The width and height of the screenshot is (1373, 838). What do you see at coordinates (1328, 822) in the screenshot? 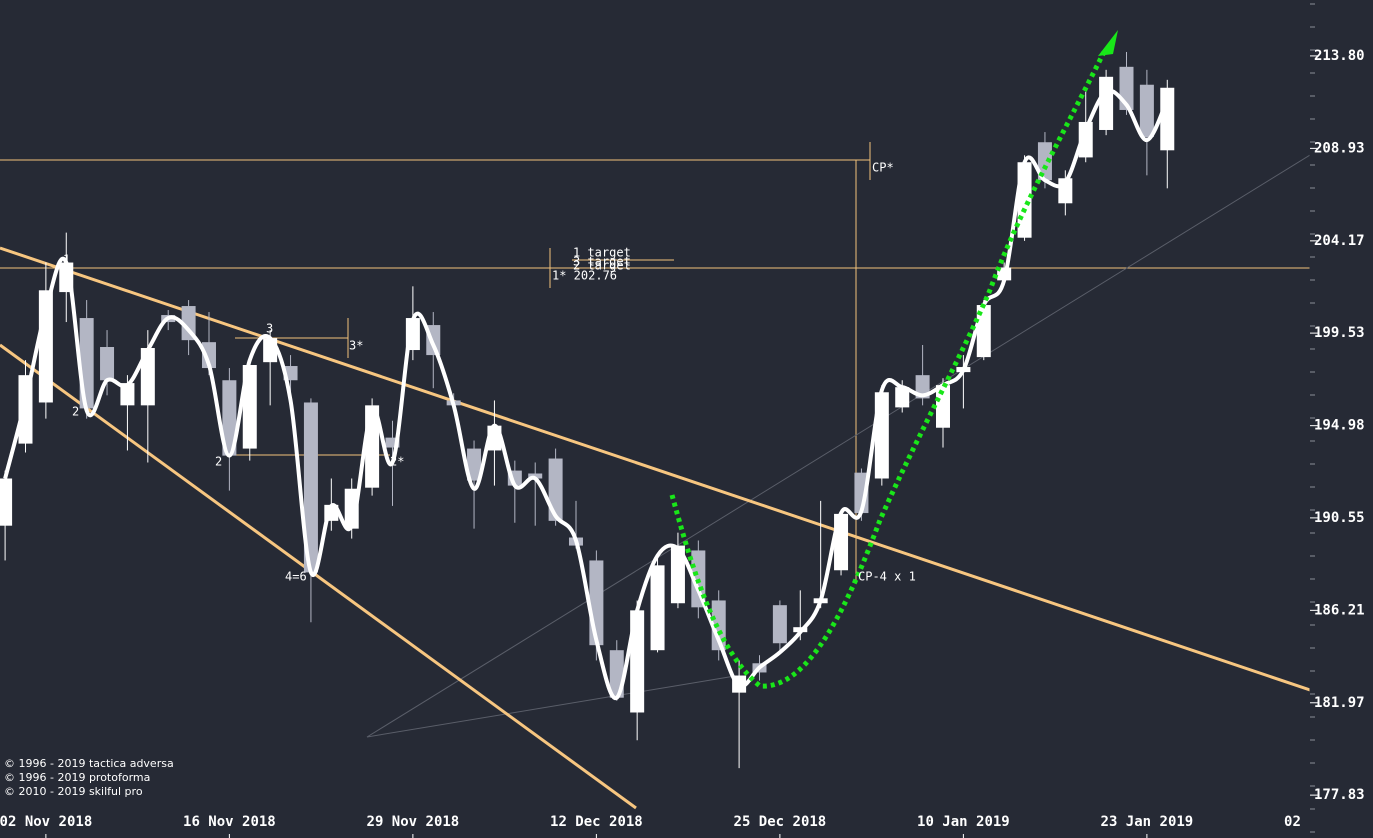
I see `x-tick-label: 02 Feb 2019` at bounding box center [1328, 822].